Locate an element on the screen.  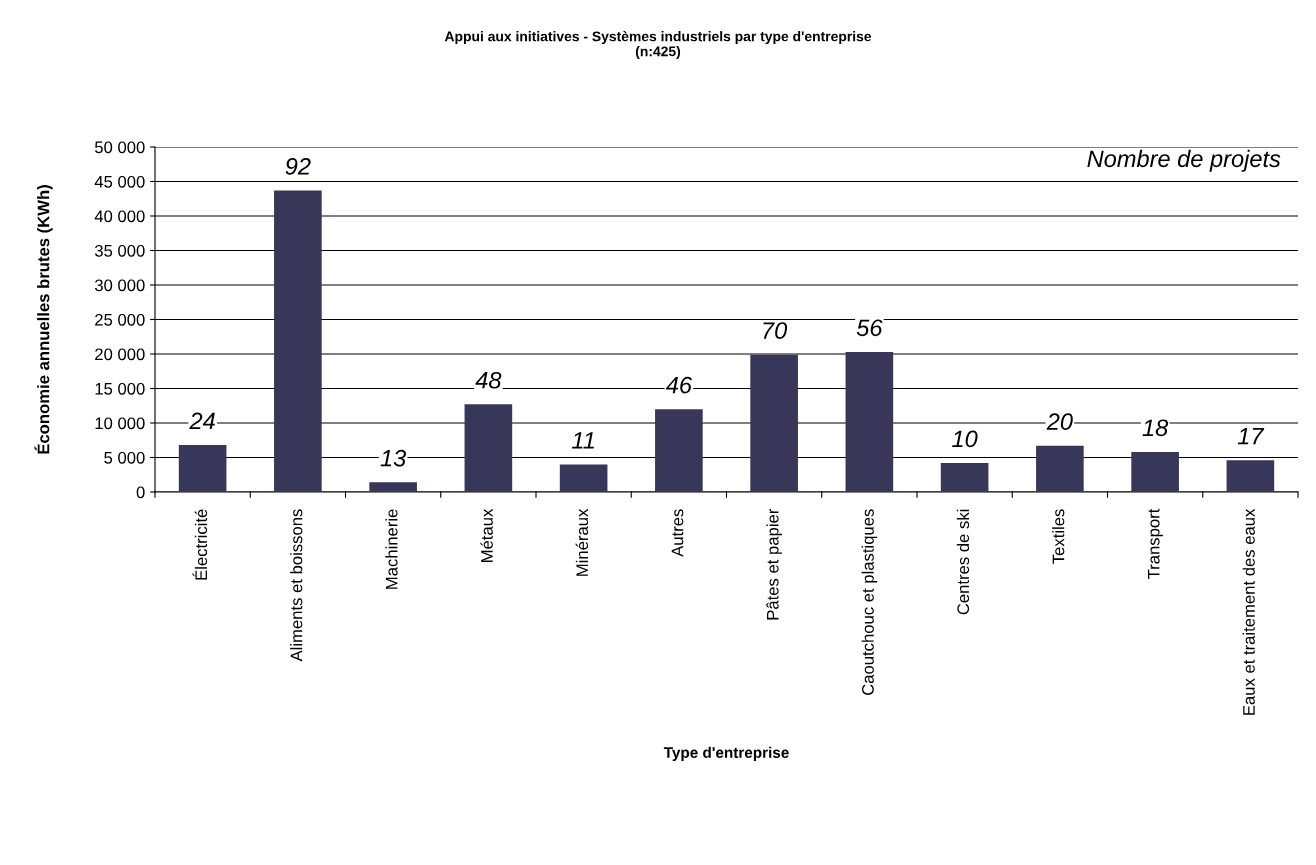
x-tick-label: Transport is located at coordinates (1155, 543).